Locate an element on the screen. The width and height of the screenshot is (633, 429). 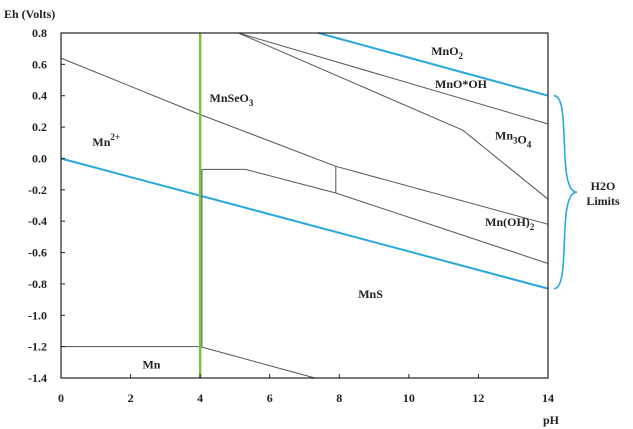
y-tick-label: -0.6 is located at coordinates (37, 253).